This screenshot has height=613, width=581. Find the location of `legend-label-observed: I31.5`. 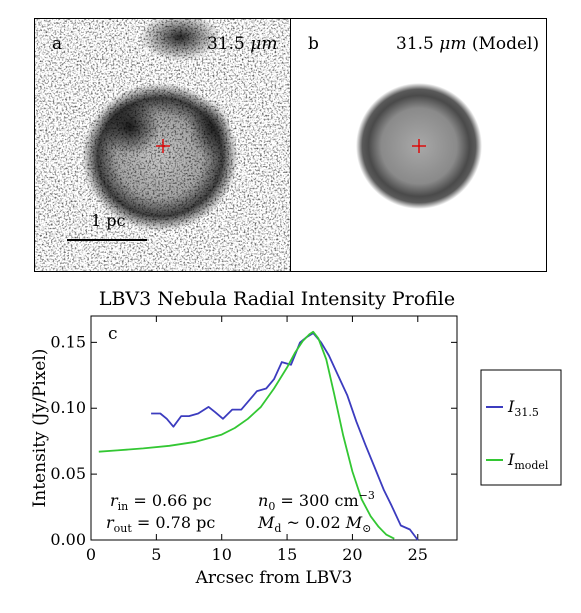

legend-label-observed: I31.5 is located at coordinates (523, 408).